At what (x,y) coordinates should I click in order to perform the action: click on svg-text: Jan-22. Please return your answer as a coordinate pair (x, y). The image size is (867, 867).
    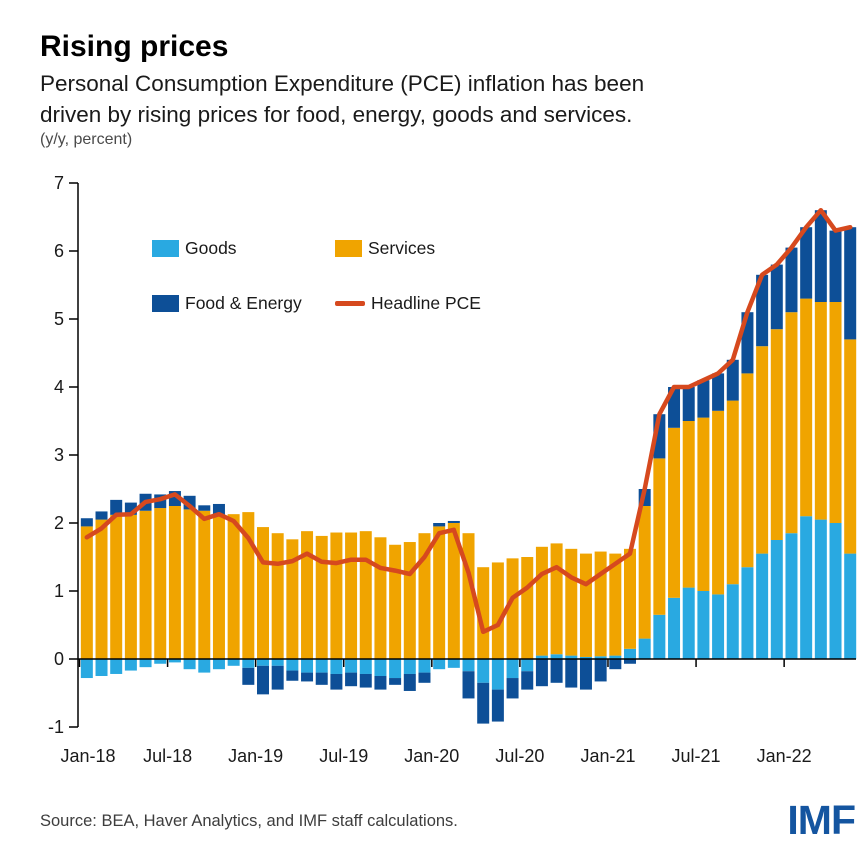
    Looking at the image, I should click on (784, 756).